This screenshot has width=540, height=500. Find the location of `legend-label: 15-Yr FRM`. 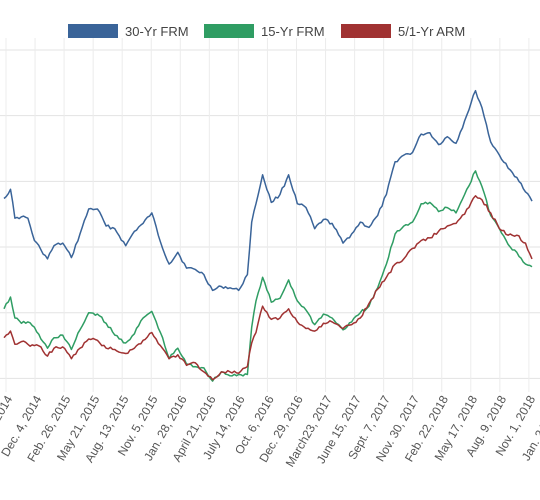

legend-label: 15-Yr FRM is located at coordinates (293, 31).